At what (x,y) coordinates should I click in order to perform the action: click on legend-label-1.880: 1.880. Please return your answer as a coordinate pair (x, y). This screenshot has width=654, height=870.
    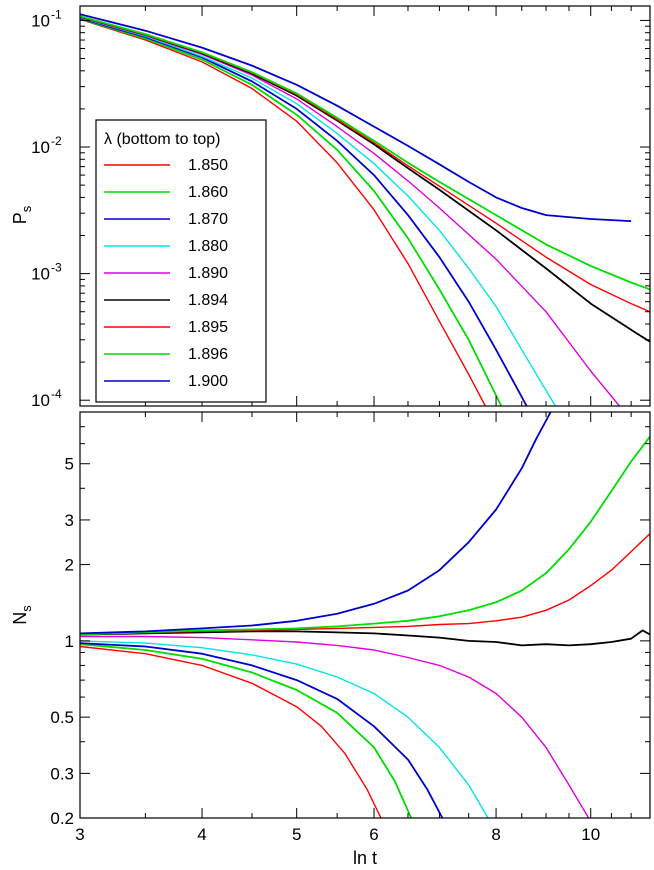
    Looking at the image, I should click on (208, 246).